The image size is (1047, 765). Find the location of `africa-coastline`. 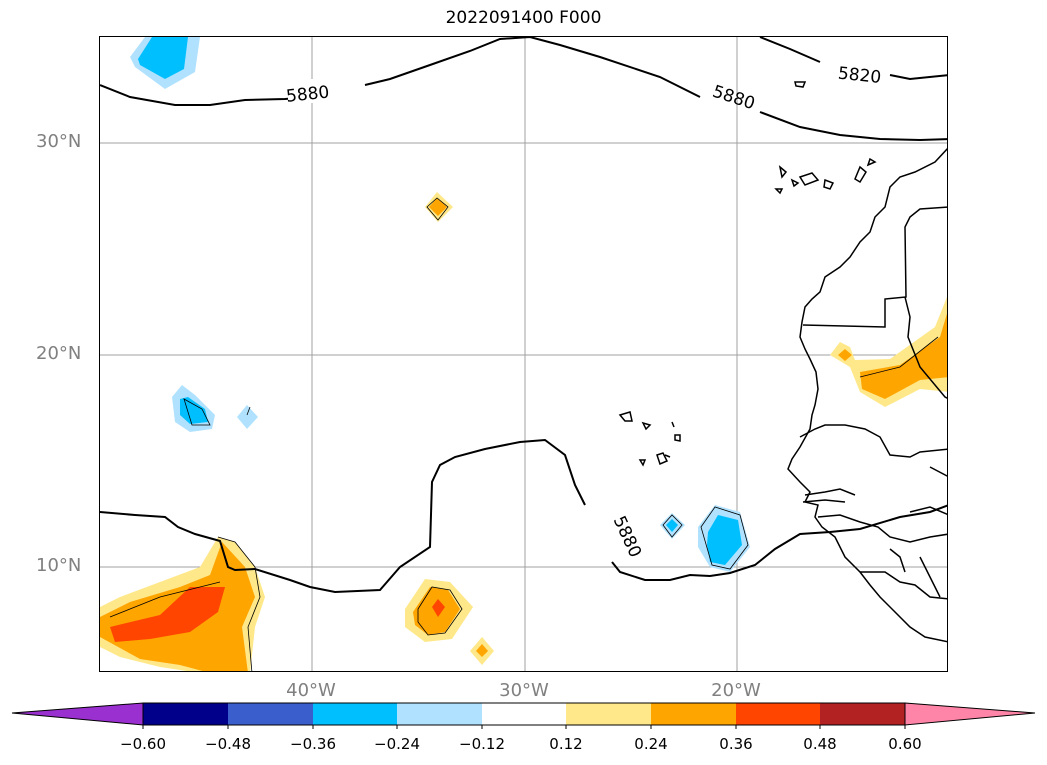

africa-coastline is located at coordinates (867, 395).